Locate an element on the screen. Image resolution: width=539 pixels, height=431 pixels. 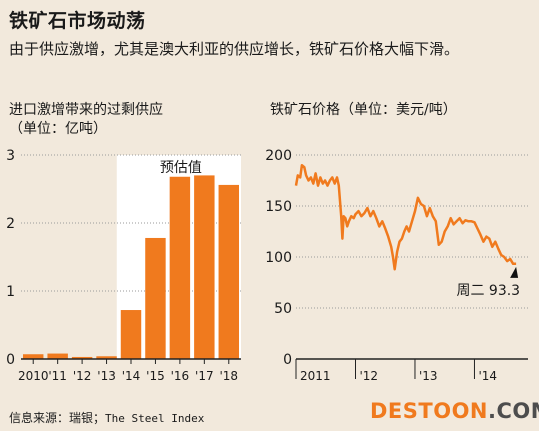
page-title: 铁矿石市场动荡 is located at coordinates (77, 21).